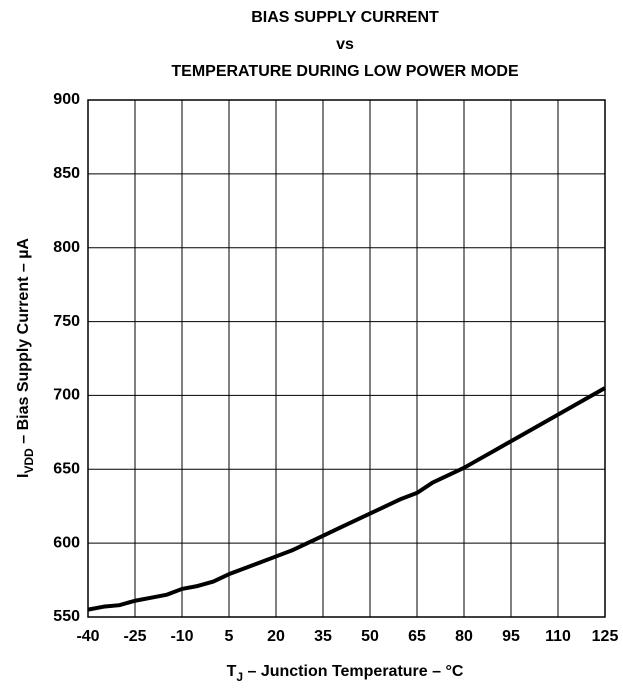 Image resolution: width=623 pixels, height=691 pixels. I want to click on y-axis-label: IVDD – Bias Supply Current – µA, so click(25, 358).